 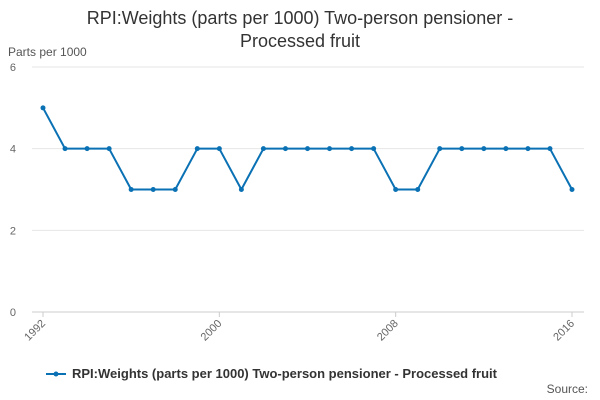 What do you see at coordinates (35, 331) in the screenshot?
I see `x-tick-label: 1992` at bounding box center [35, 331].